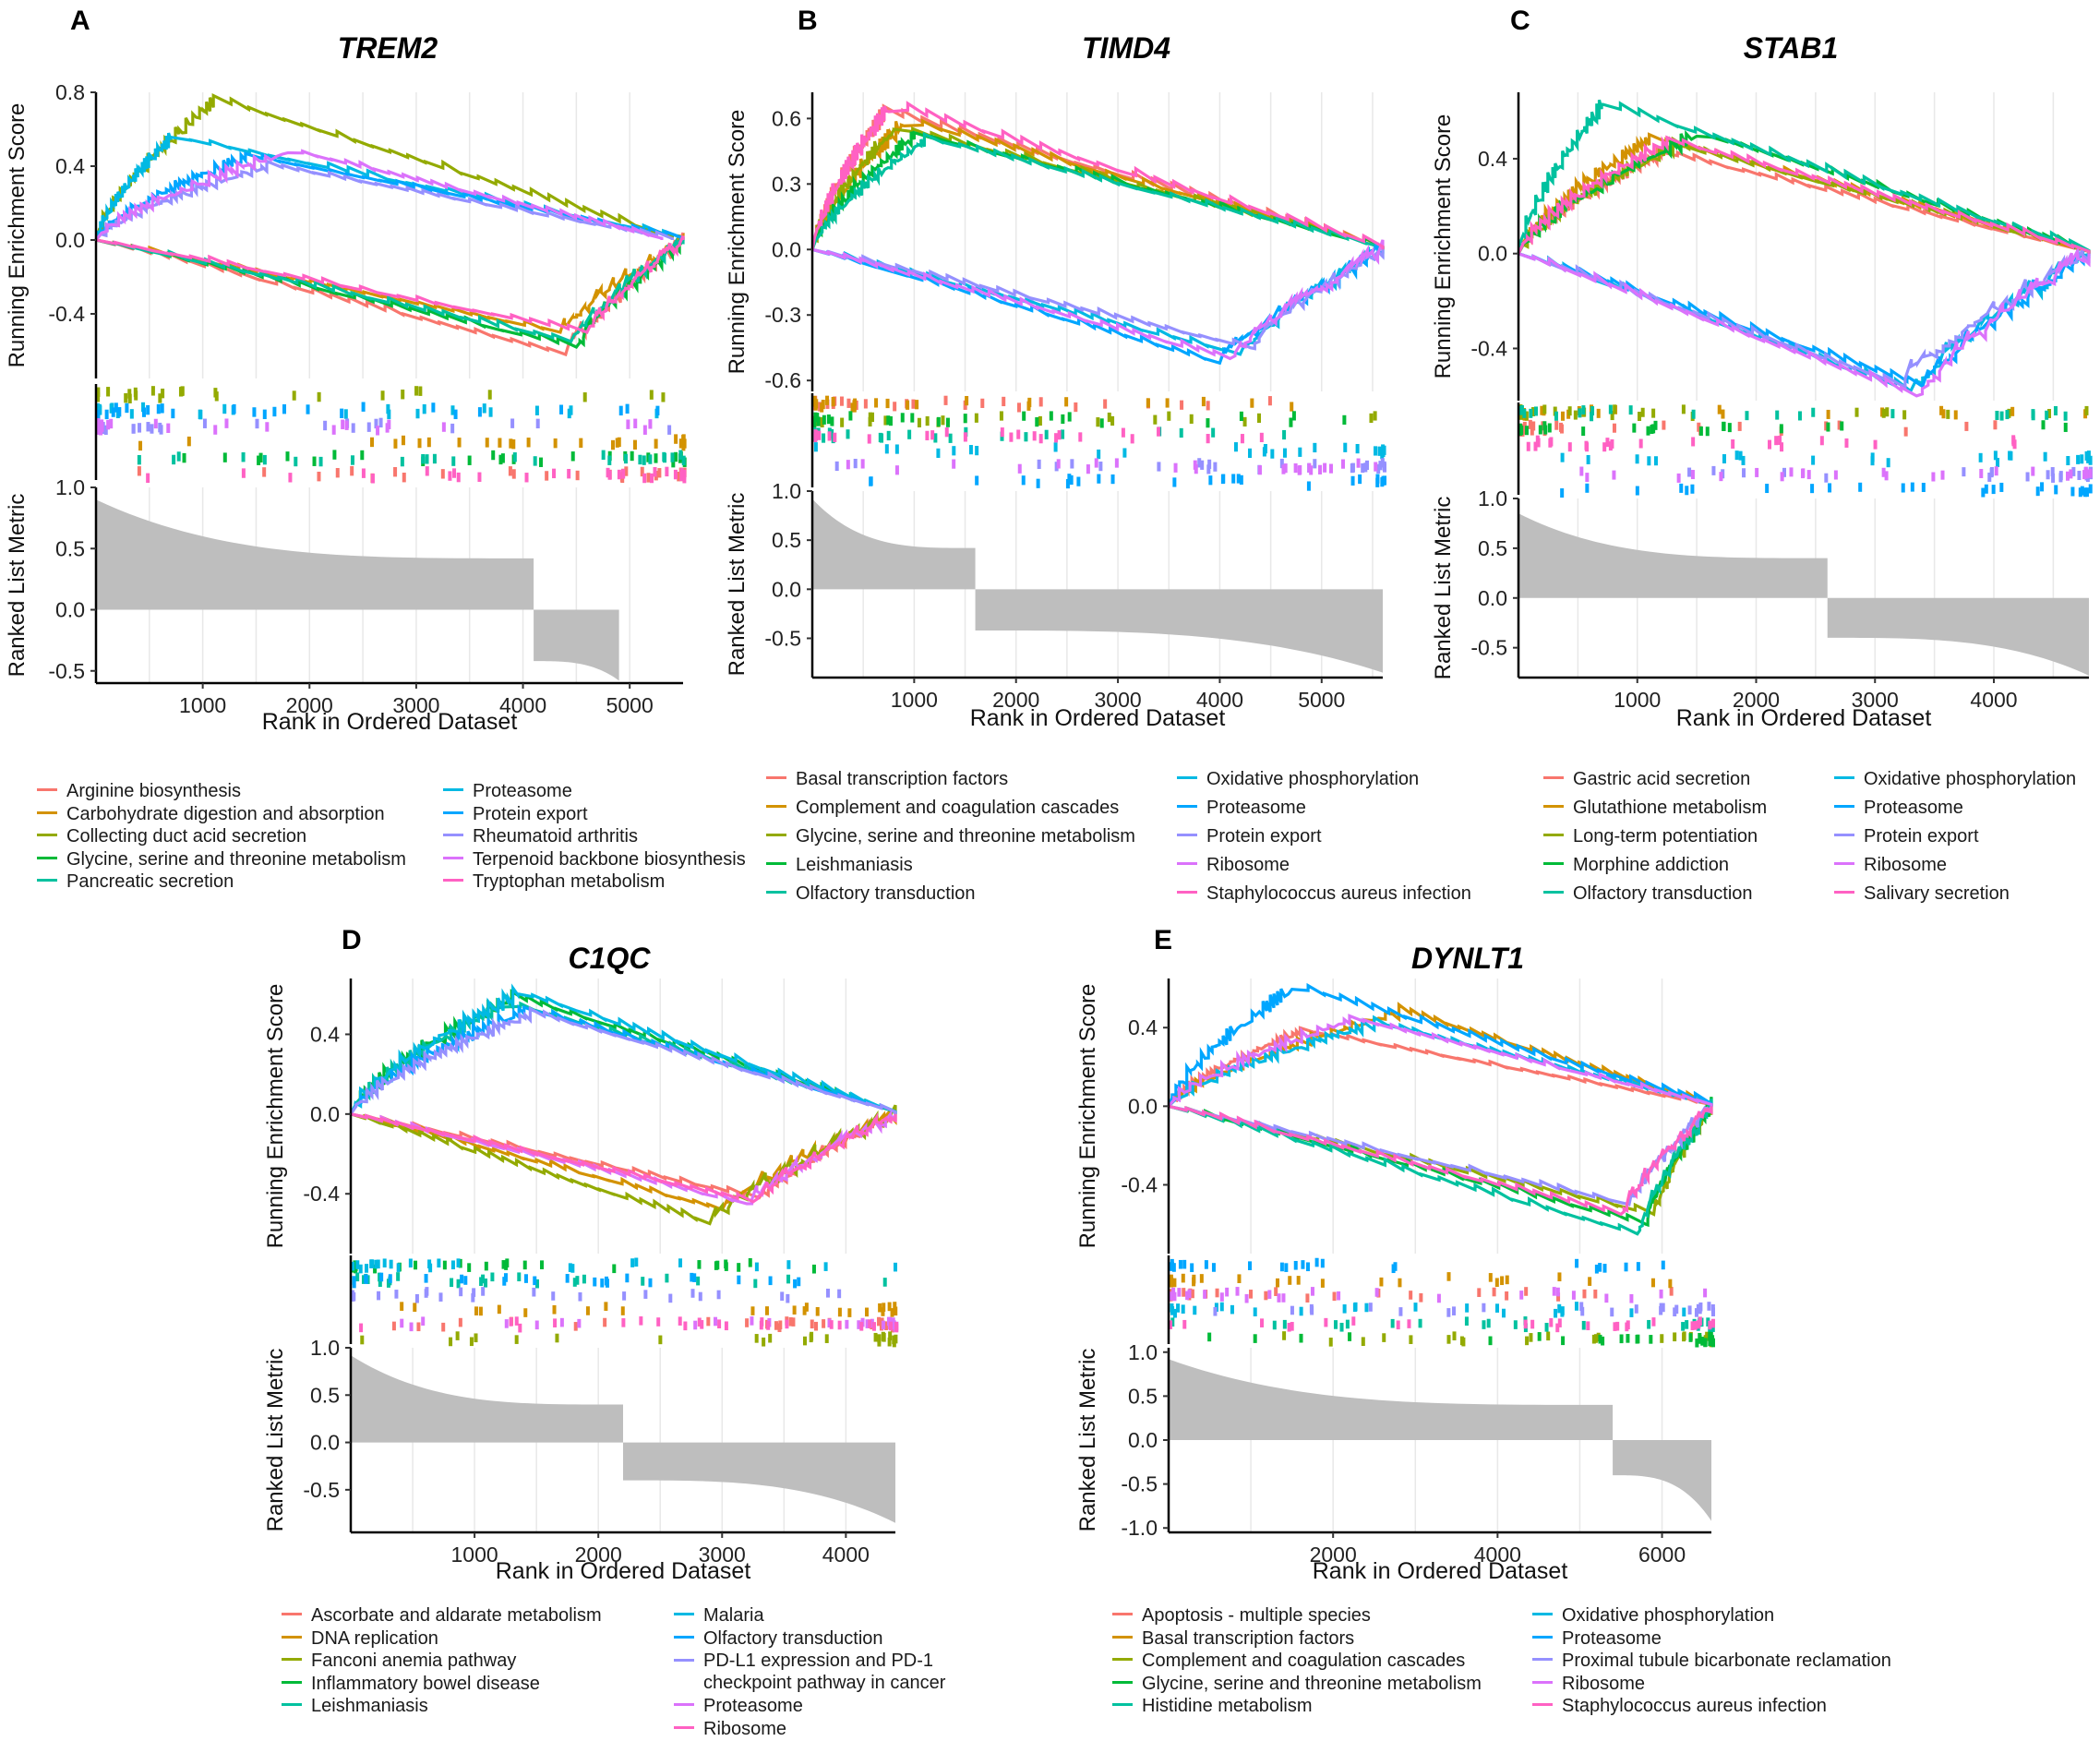 The height and width of the screenshot is (1741, 2100). Describe the element at coordinates (1143, 1440) in the screenshot. I see `metric-ytick-label: 0.0` at that location.